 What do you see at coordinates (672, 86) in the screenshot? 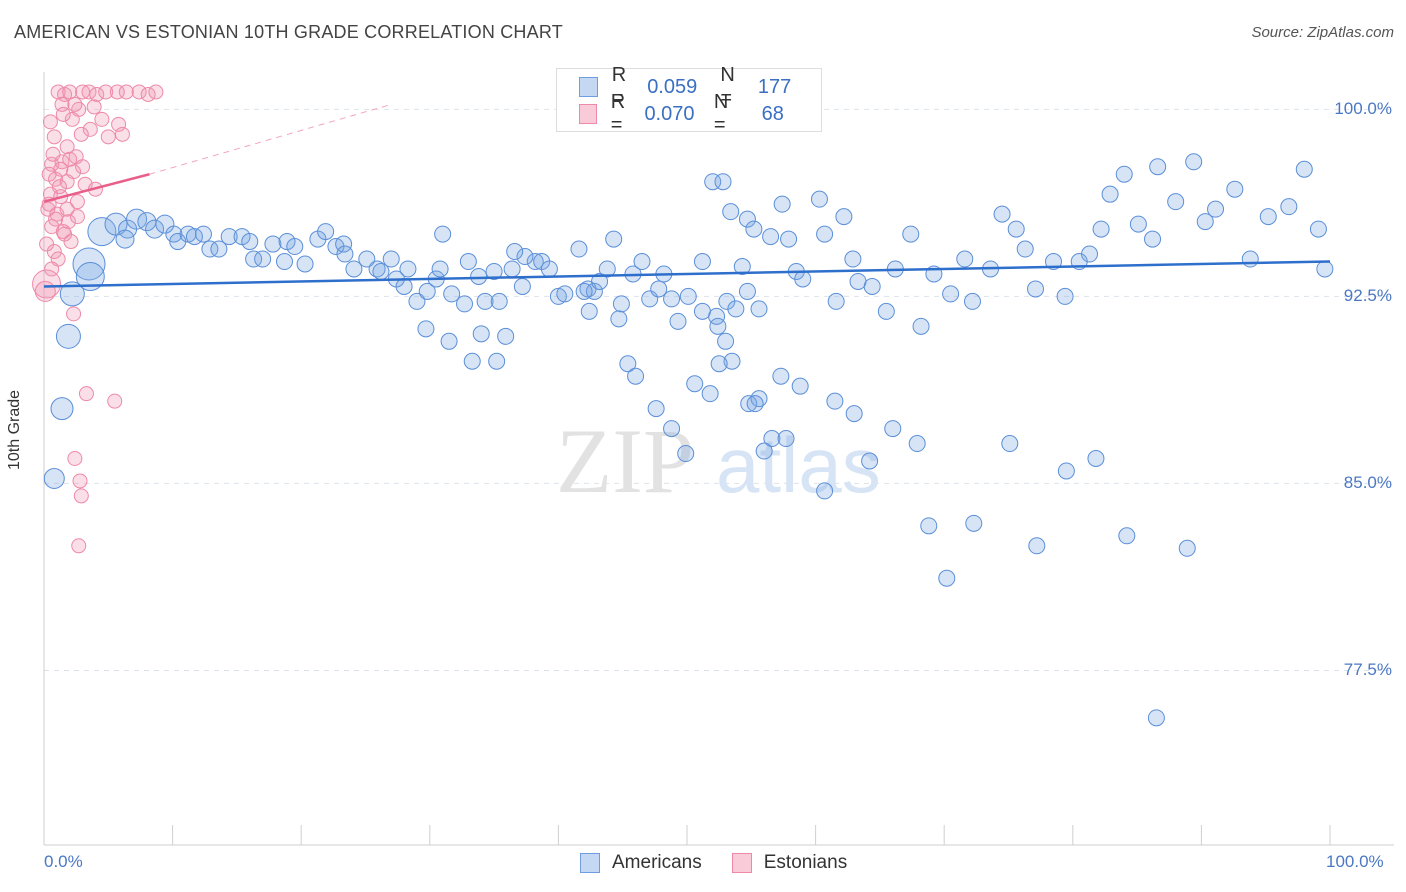
I see `r-value: 0.059` at bounding box center [672, 86].